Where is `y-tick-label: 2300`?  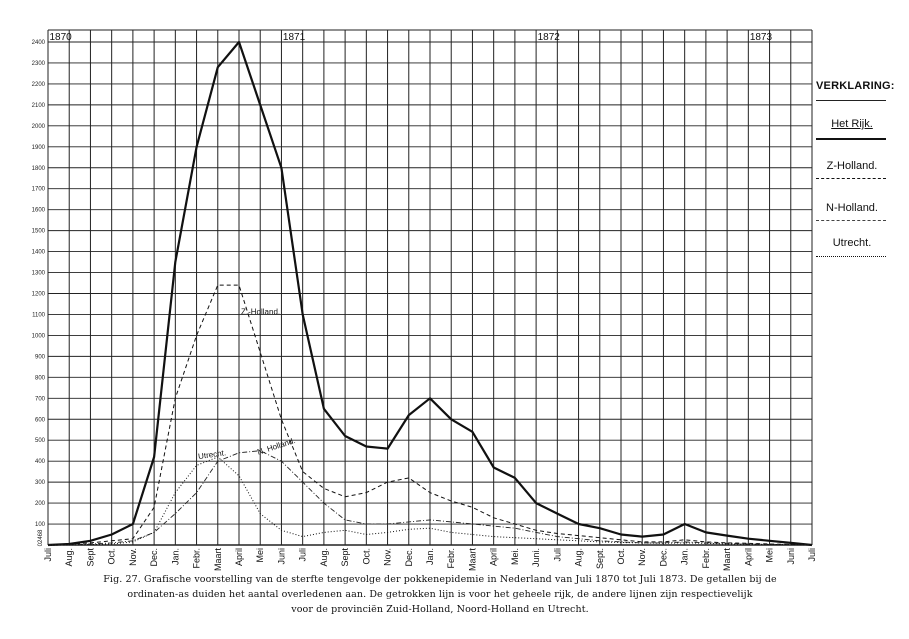
y-tick-label: 2300 is located at coordinates (39, 64).